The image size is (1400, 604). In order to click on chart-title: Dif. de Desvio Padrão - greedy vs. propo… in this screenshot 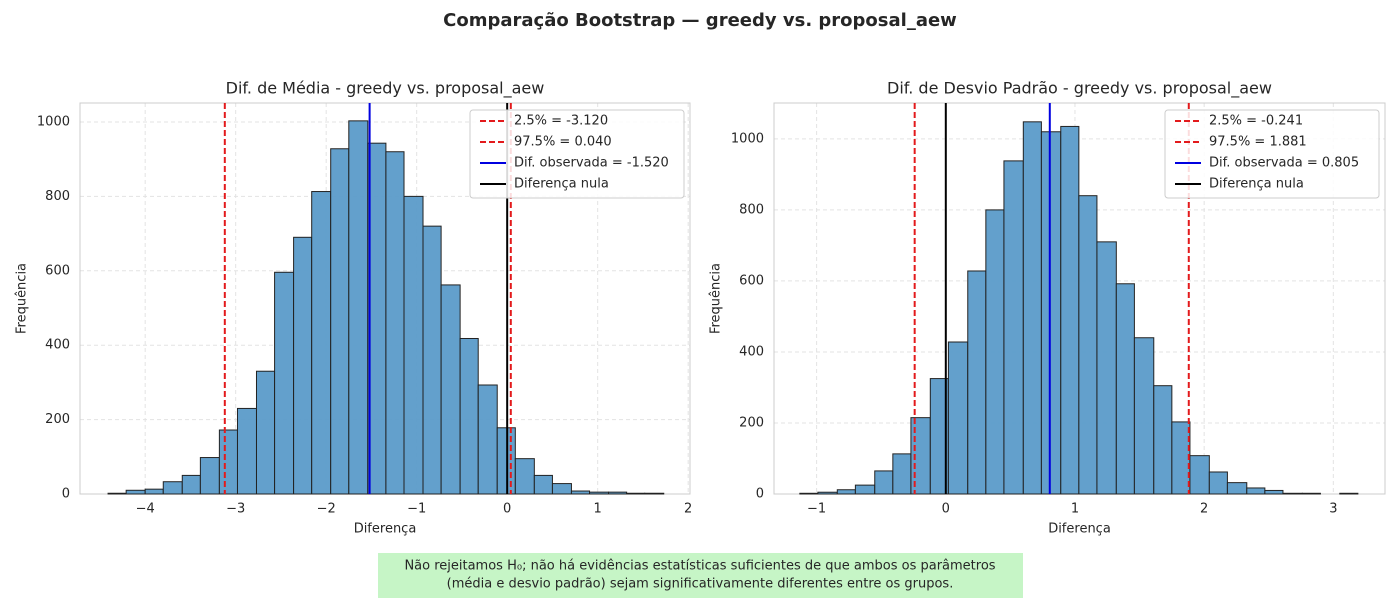, I will do `click(1079, 89)`.